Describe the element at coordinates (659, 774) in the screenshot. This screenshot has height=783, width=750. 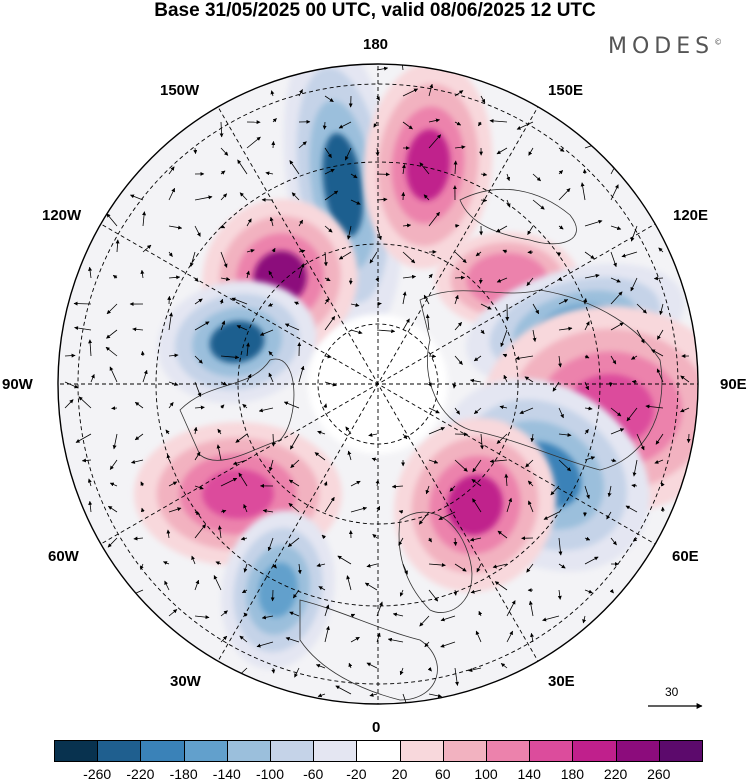
I see `colorbar-tick-label: 260` at that location.